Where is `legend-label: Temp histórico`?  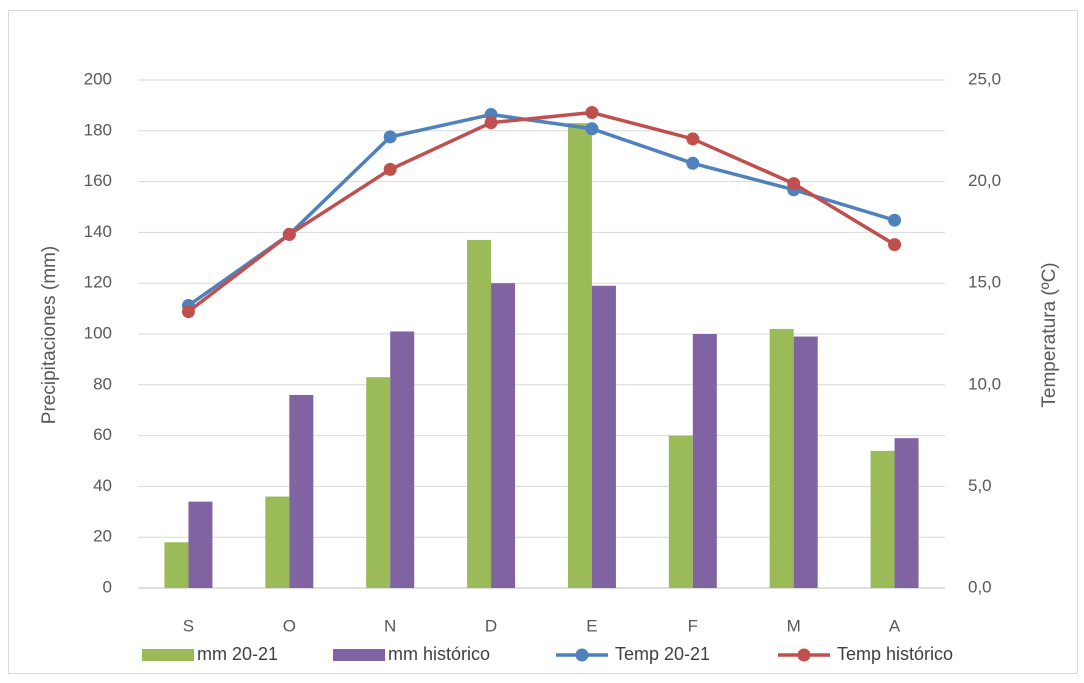 legend-label: Temp histórico is located at coordinates (895, 654).